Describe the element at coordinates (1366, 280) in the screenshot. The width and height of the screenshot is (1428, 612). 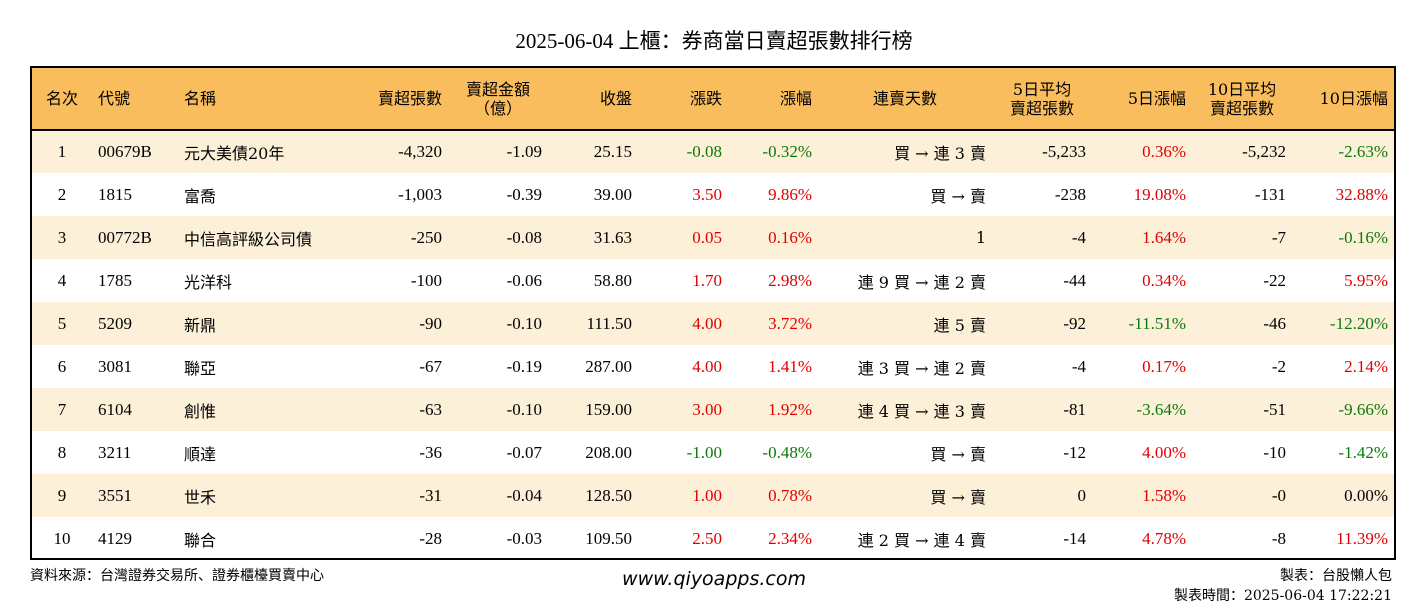
I see `cell-pct10: 5.95%` at that location.